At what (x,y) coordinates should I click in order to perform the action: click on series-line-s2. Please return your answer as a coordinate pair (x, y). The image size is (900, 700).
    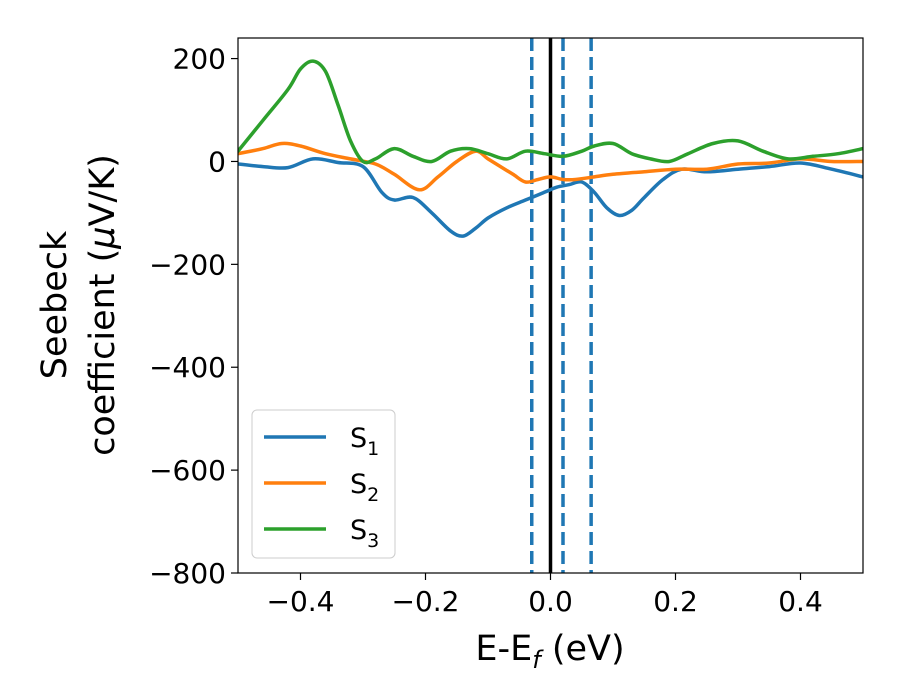
    Looking at the image, I should click on (550, 166).